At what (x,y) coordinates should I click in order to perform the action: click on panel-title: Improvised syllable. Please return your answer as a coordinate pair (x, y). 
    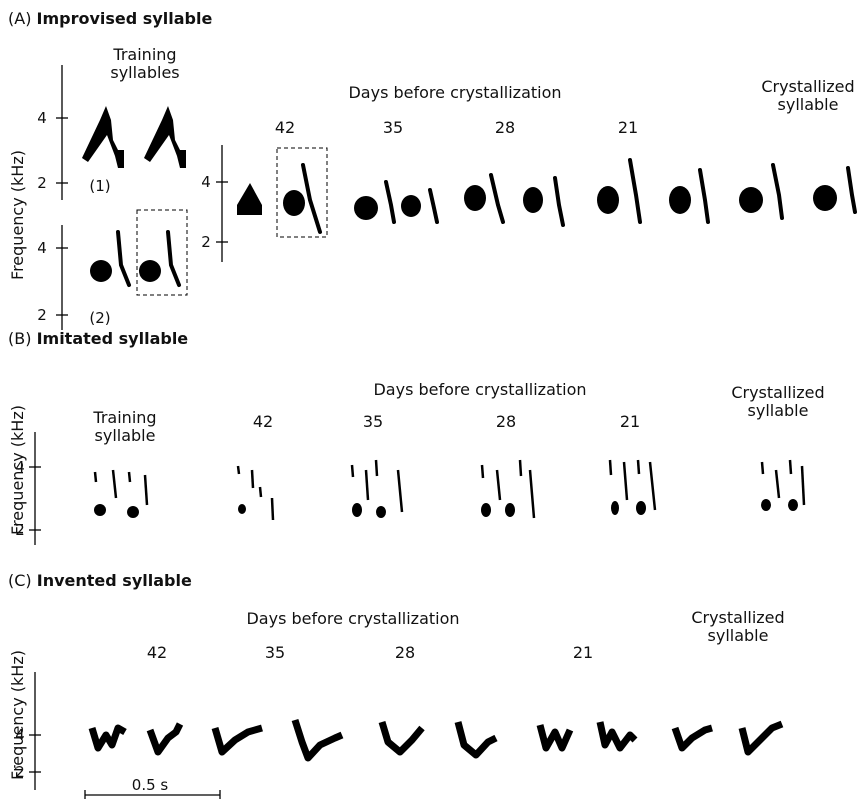
    Looking at the image, I should click on (124, 18).